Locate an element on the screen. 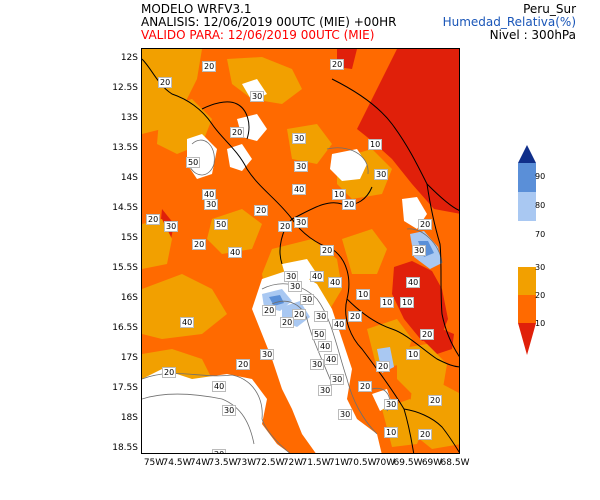 The height and width of the screenshot is (500, 600). x-tick-label: 72W is located at coordinates (293, 463).